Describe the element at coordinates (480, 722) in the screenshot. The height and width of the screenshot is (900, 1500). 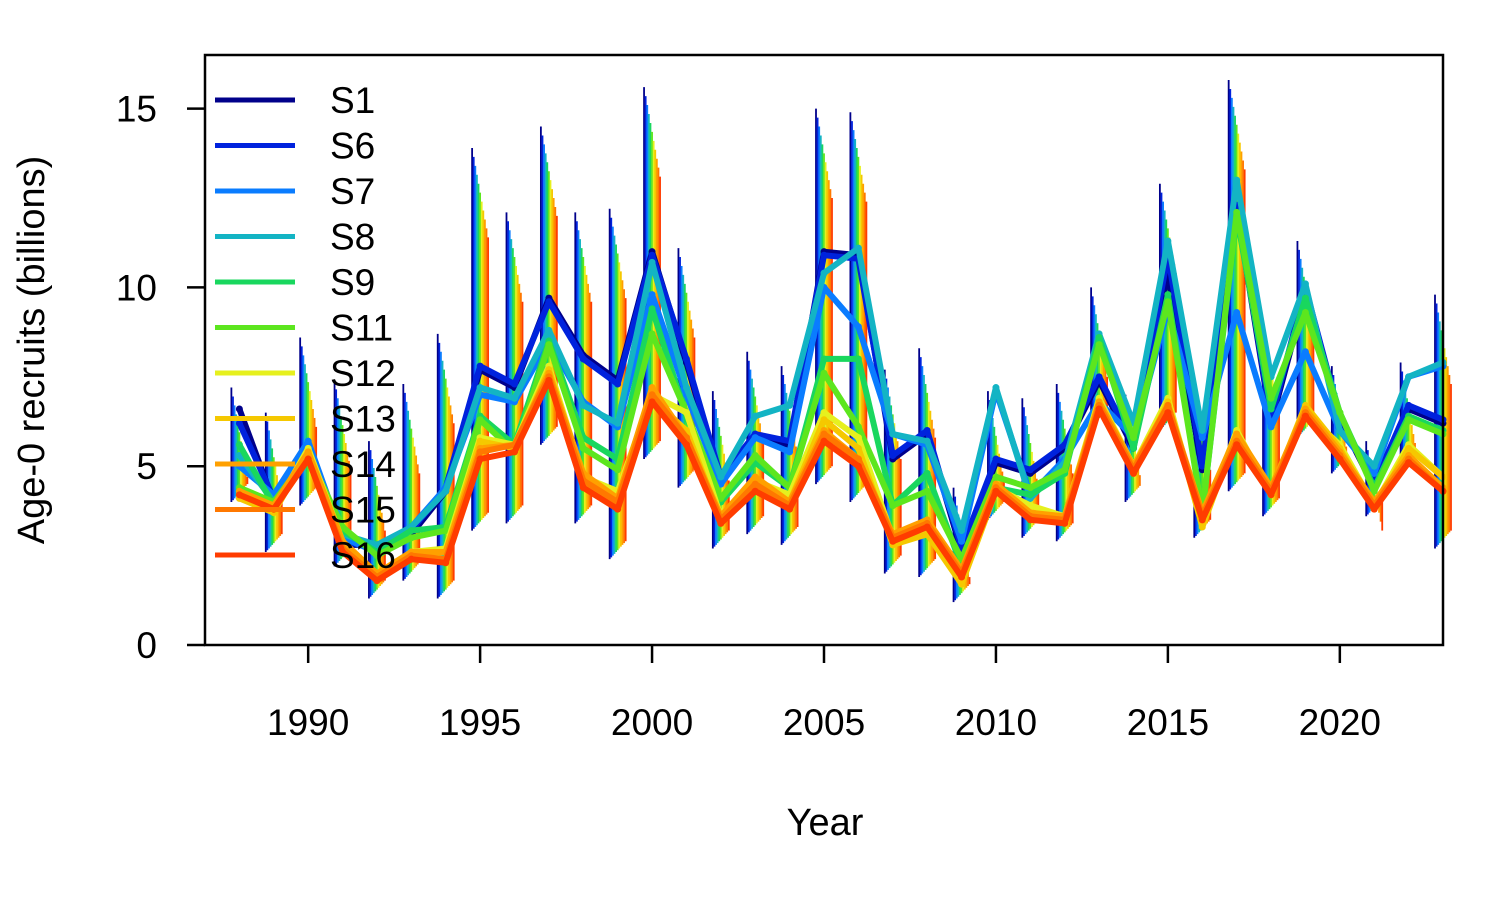
I see `x-tick-label: 1995` at that location.